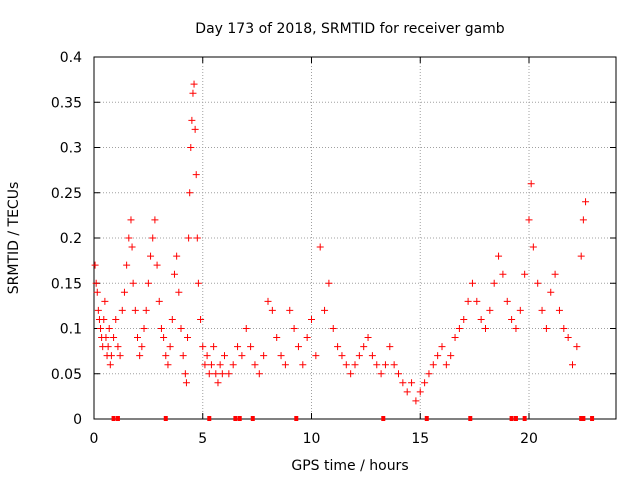 The image size is (640, 480). Describe the element at coordinates (14, 238) in the screenshot. I see `y-axis-title: SRMTID / TECUs` at that location.